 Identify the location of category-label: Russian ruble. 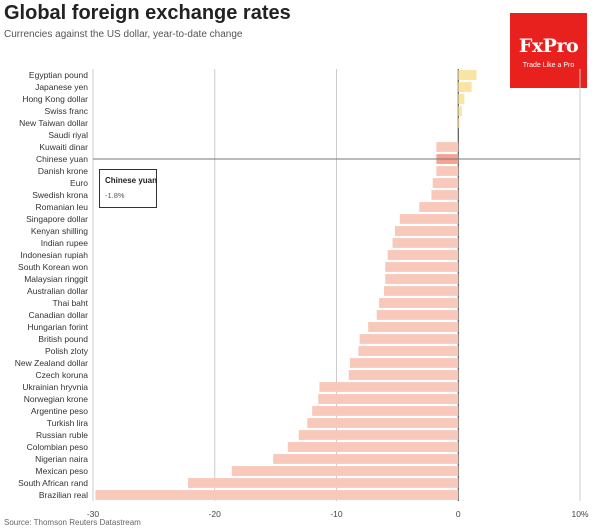
(62, 435).